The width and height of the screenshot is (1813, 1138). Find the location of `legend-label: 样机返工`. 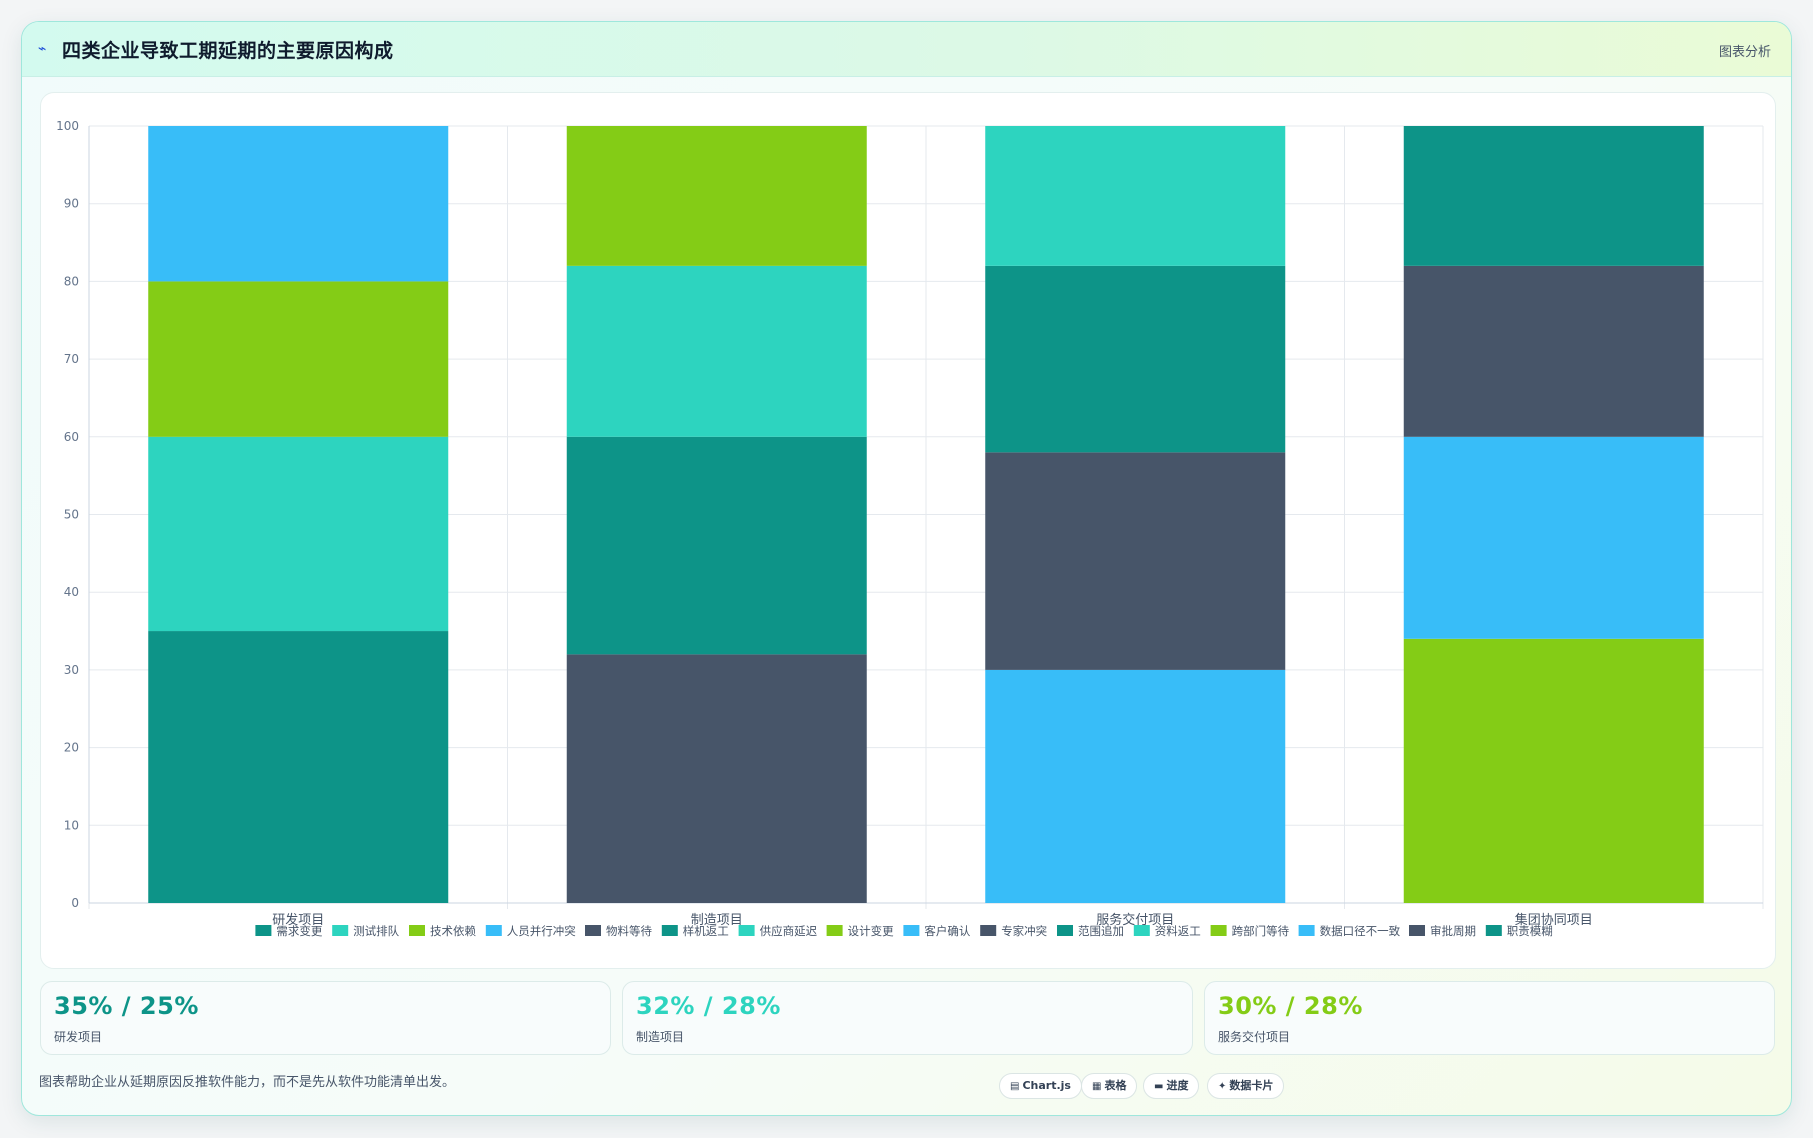

legend-label: 样机返工 is located at coordinates (706, 931).